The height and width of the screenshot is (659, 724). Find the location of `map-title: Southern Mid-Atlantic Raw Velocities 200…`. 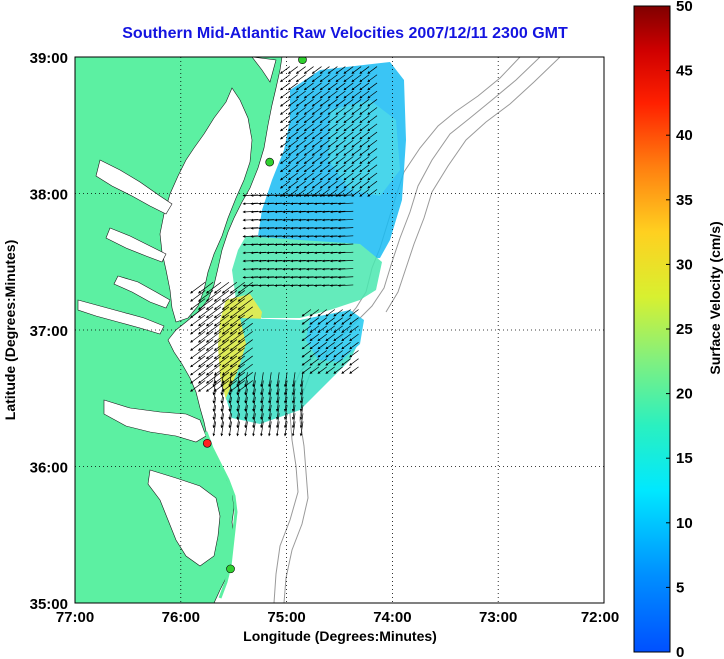

map-title: Southern Mid-Atlantic Raw Velocities 200… is located at coordinates (345, 33).